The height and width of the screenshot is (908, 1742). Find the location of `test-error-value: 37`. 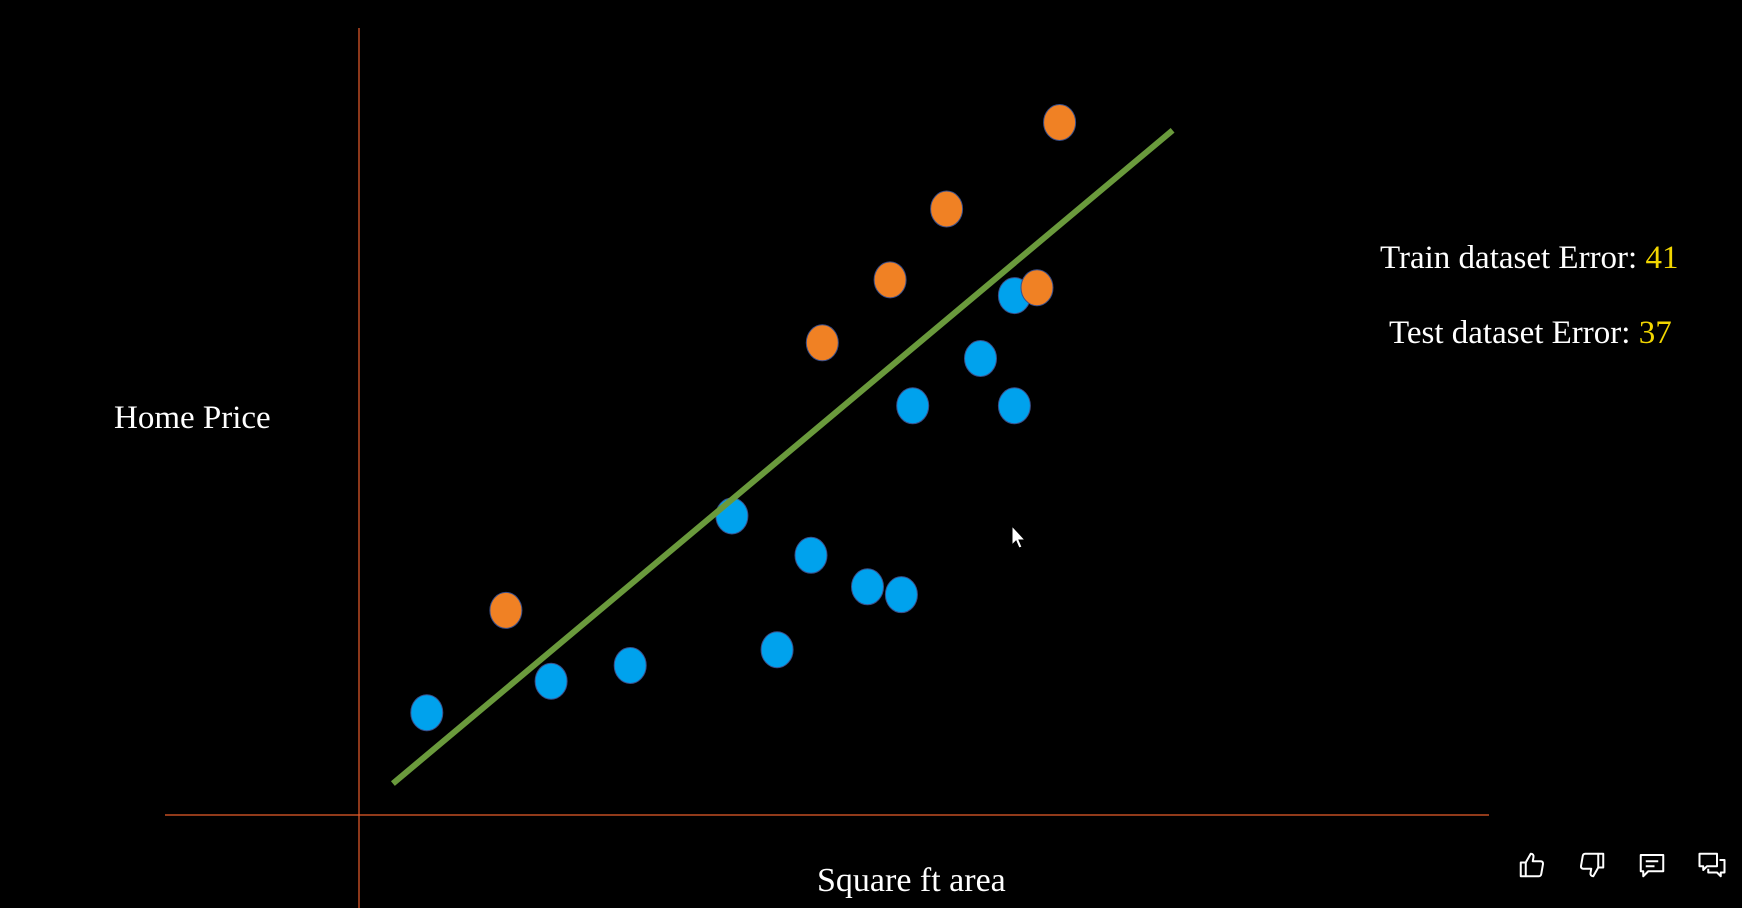

test-error-value: 37 is located at coordinates (1655, 333).